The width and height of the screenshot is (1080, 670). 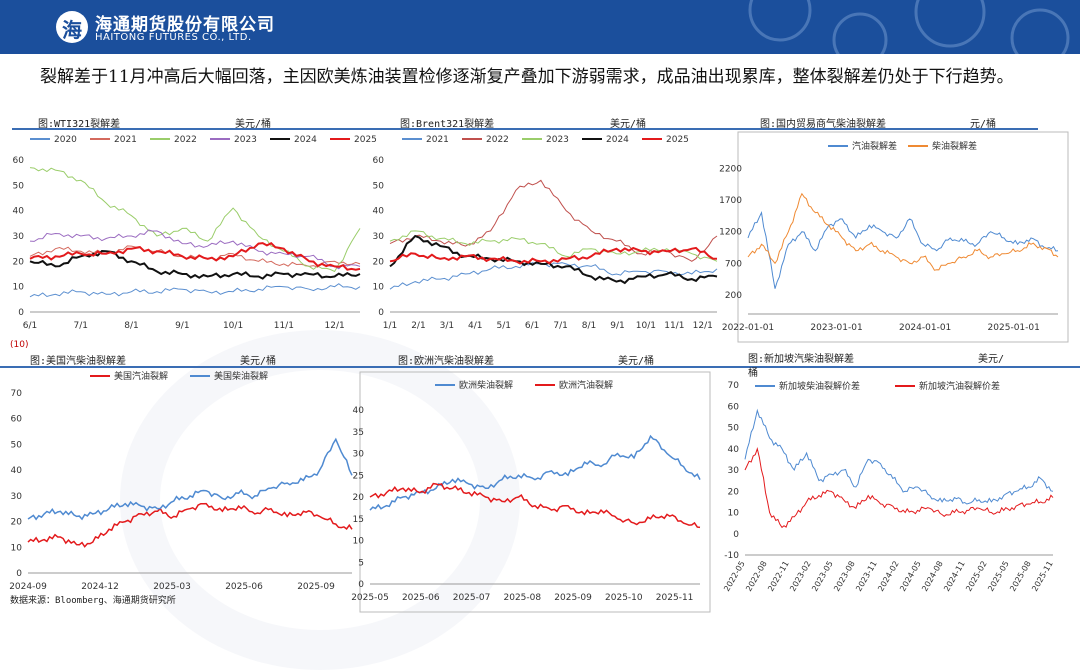 What do you see at coordinates (836, 328) in the screenshot?
I see `x-tick-label: 2023-01-01` at bounding box center [836, 328].